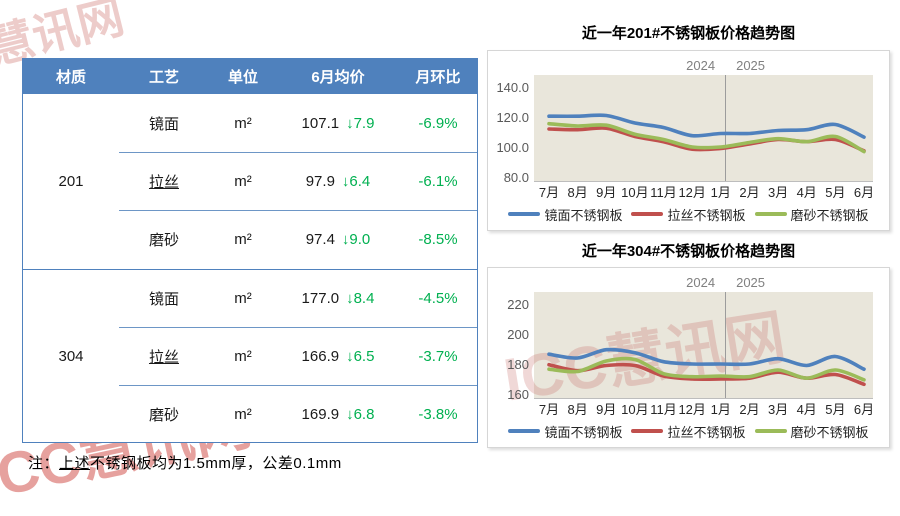 The height and width of the screenshot is (516, 900). Describe the element at coordinates (663, 409) in the screenshot. I see `x-tick-label: 11月` at that location.